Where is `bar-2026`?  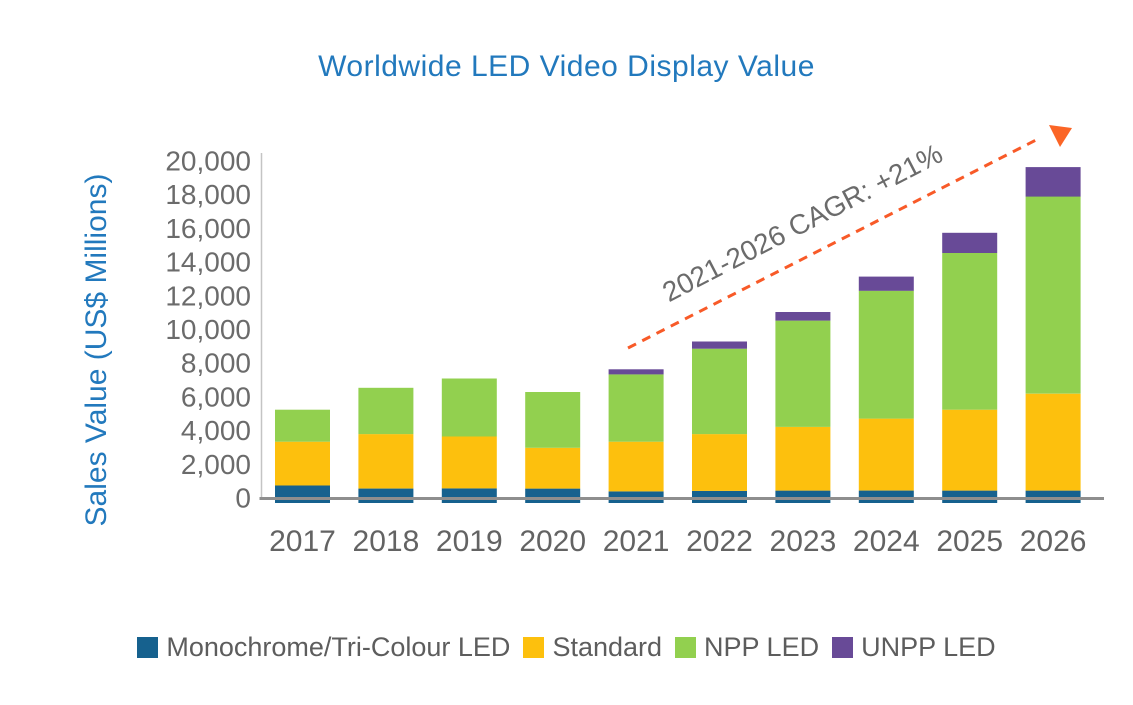
bar-2026 is located at coordinates (1053, 335).